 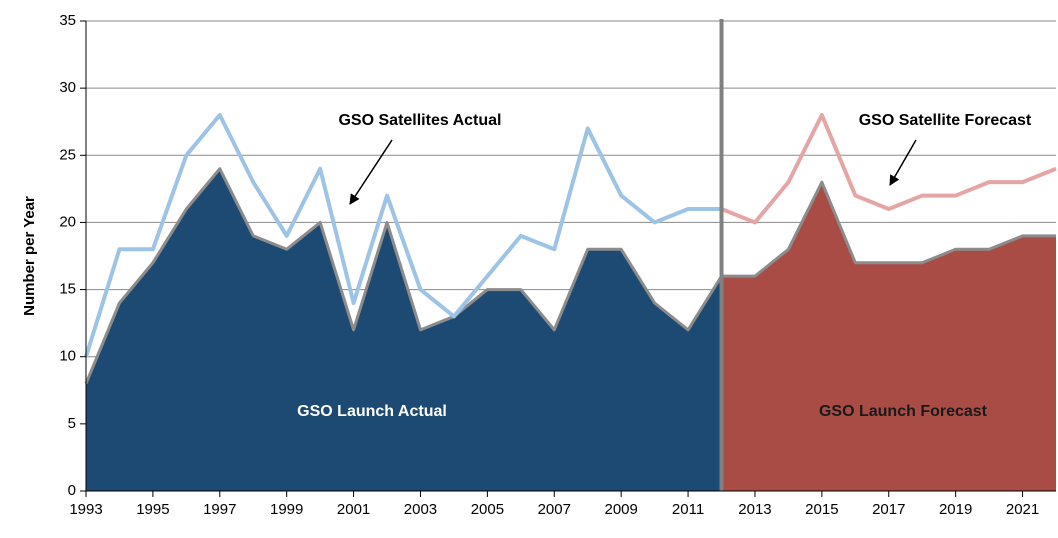 What do you see at coordinates (286, 509) in the screenshot?
I see `x-tick-label: 1999` at bounding box center [286, 509].